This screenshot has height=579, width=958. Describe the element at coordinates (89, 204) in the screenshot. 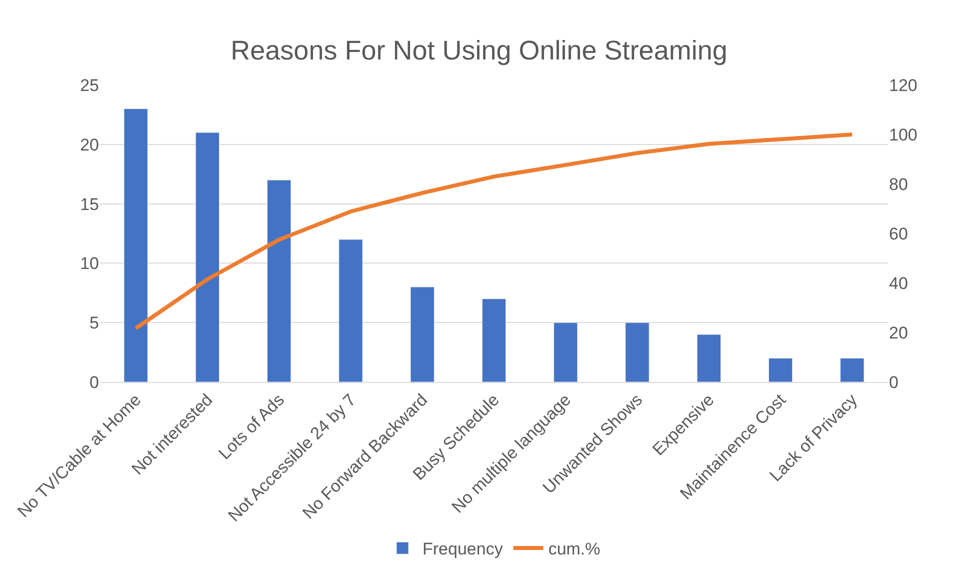

I see `y-tick-label: 15` at that location.